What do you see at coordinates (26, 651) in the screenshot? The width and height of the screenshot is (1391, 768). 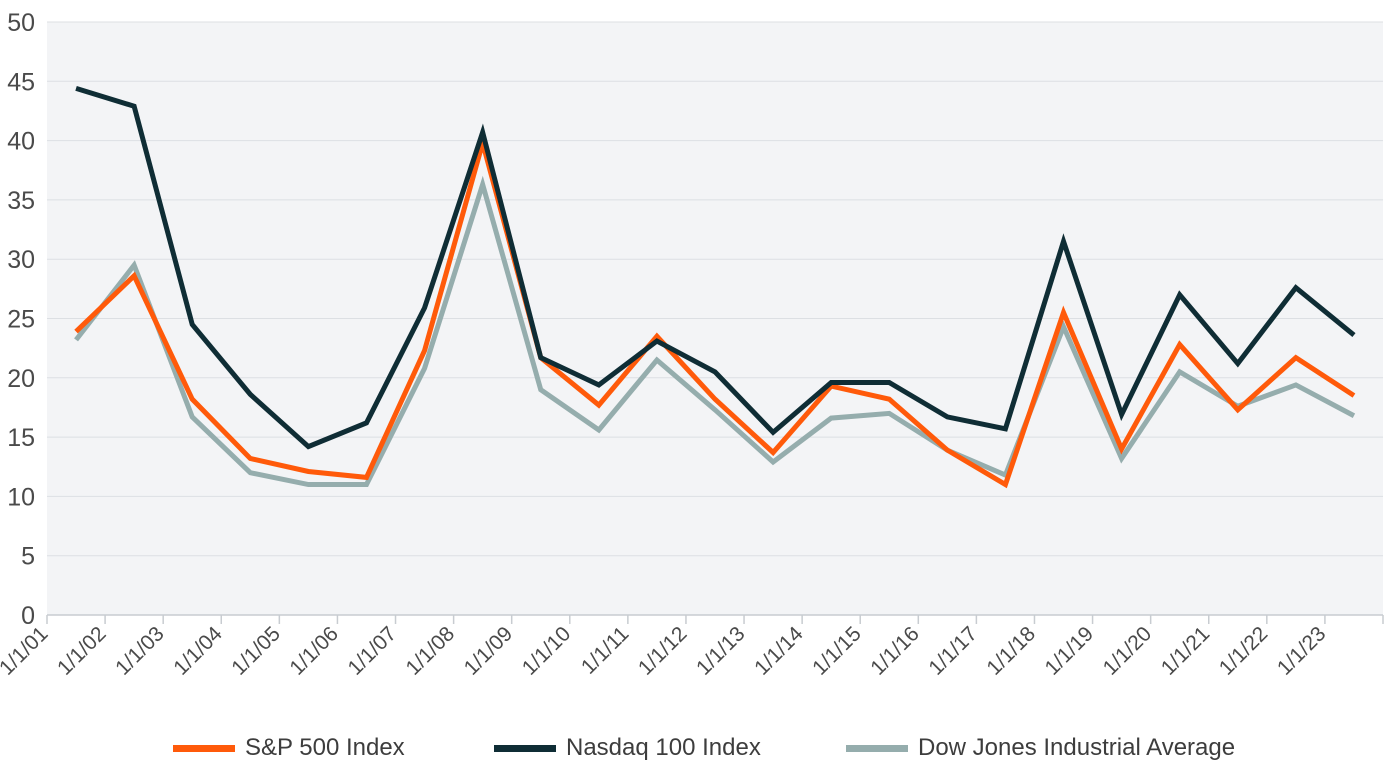 I see `x-tick-label: 1/1/01` at bounding box center [26, 651].